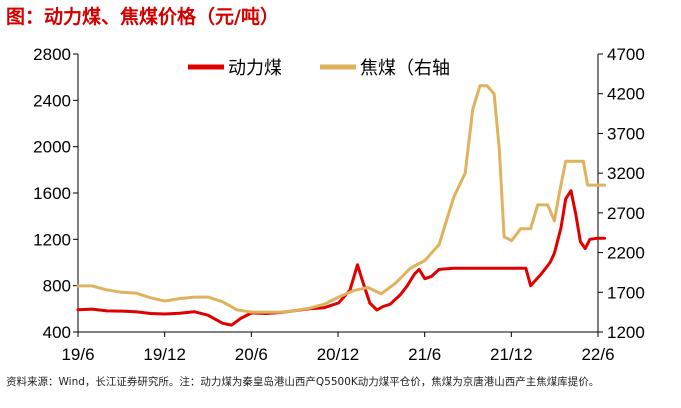 The width and height of the screenshot is (681, 408). I want to click on x-tick-label: 19/6, so click(77, 354).